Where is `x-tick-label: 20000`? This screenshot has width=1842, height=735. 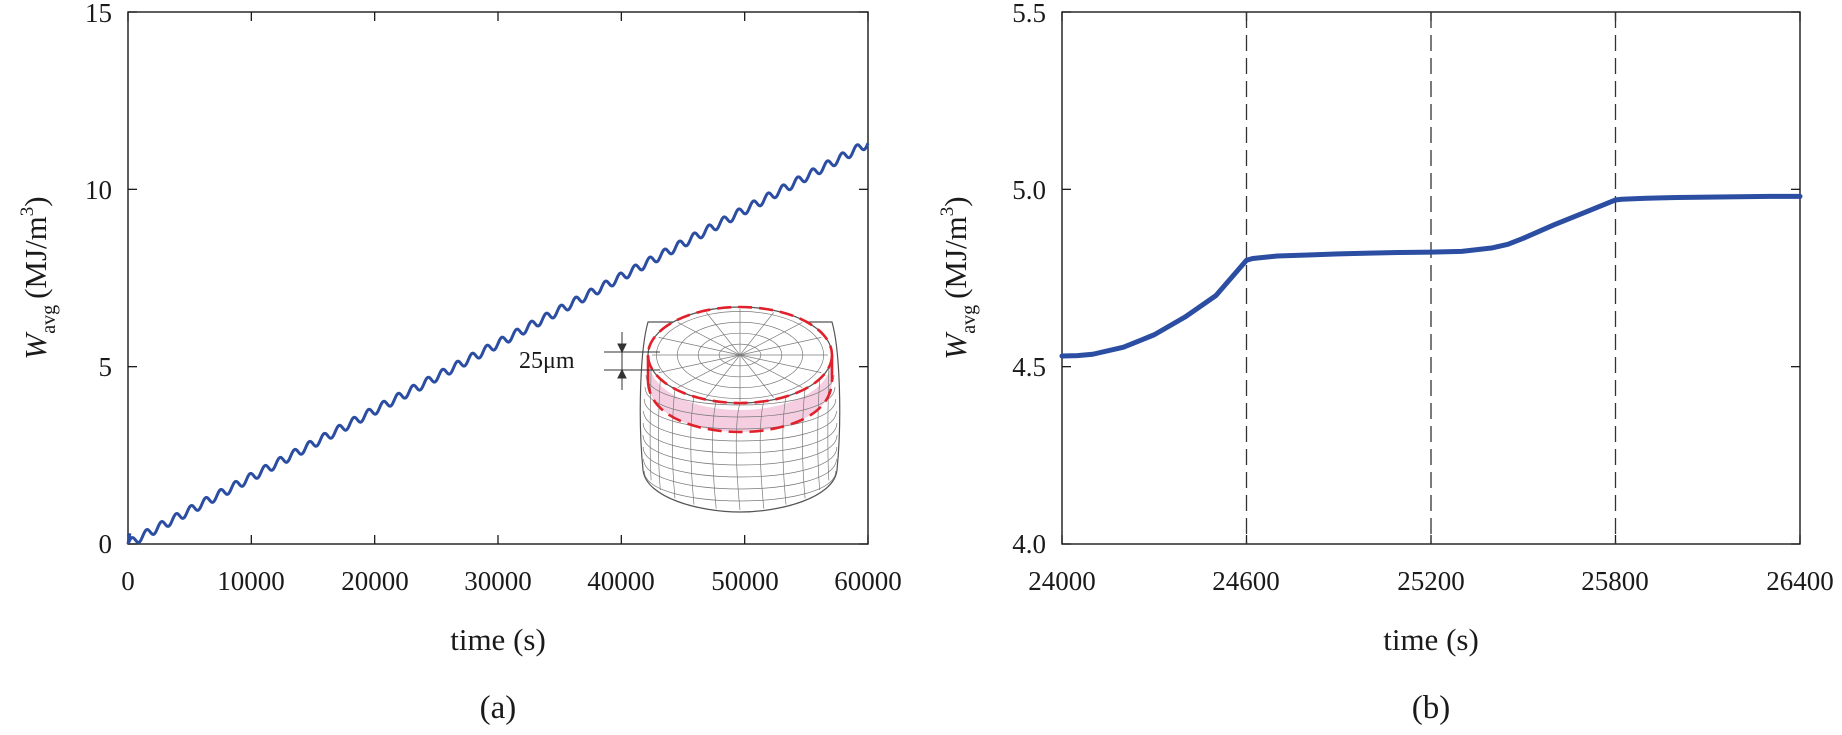
x-tick-label: 20000 is located at coordinates (375, 581).